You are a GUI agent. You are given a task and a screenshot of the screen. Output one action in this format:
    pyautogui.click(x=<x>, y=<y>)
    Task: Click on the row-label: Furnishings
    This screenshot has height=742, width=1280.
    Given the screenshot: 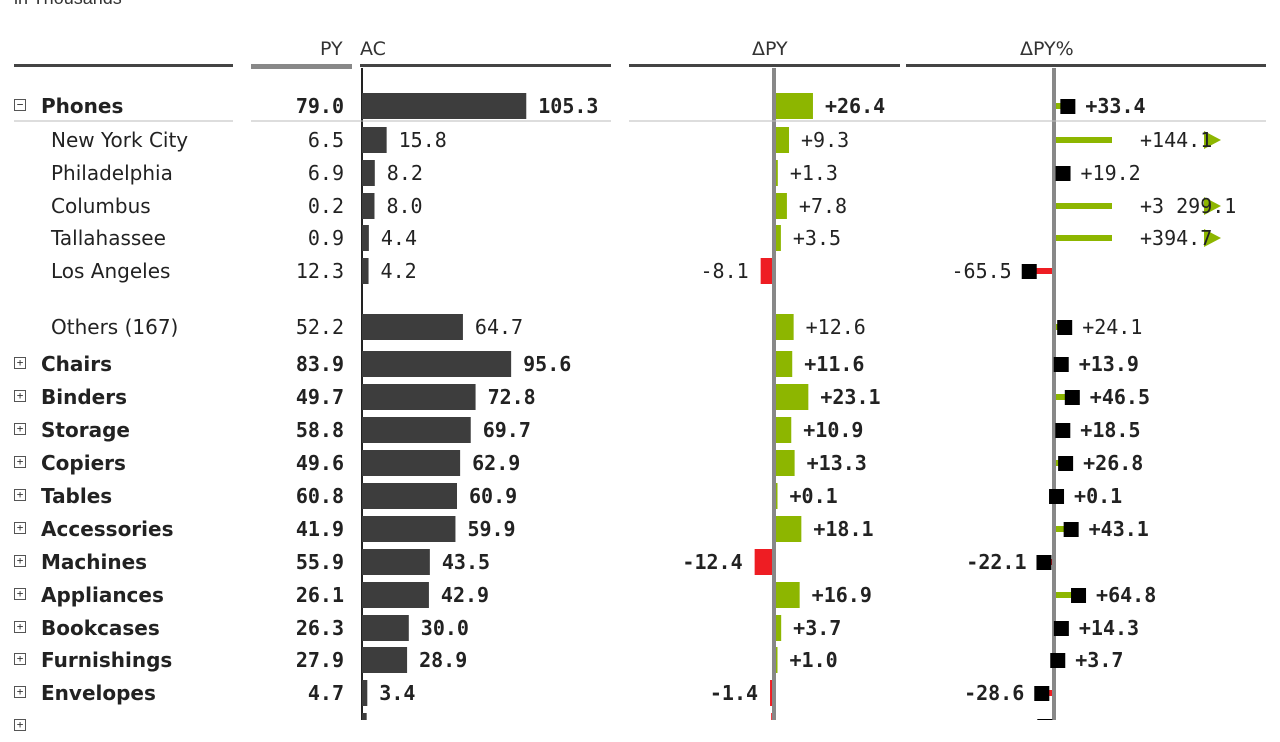 What is the action you would take?
    pyautogui.click(x=106, y=660)
    